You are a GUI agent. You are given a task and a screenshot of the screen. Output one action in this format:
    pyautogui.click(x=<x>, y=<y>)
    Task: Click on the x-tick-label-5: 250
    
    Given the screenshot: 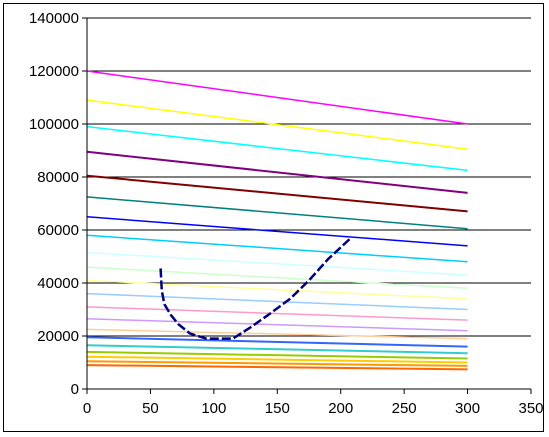 What is the action you would take?
    pyautogui.click(x=404, y=408)
    